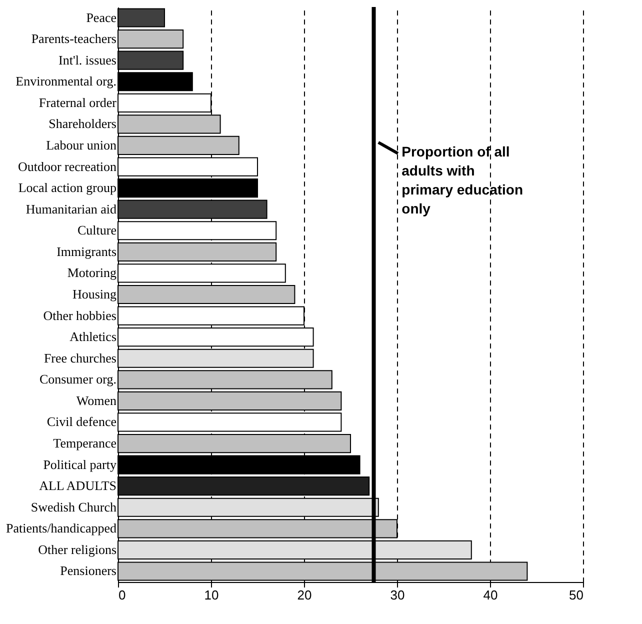 This screenshot has height=624, width=642. What do you see at coordinates (304, 595) in the screenshot?
I see `x-tick-label: 20` at bounding box center [304, 595].